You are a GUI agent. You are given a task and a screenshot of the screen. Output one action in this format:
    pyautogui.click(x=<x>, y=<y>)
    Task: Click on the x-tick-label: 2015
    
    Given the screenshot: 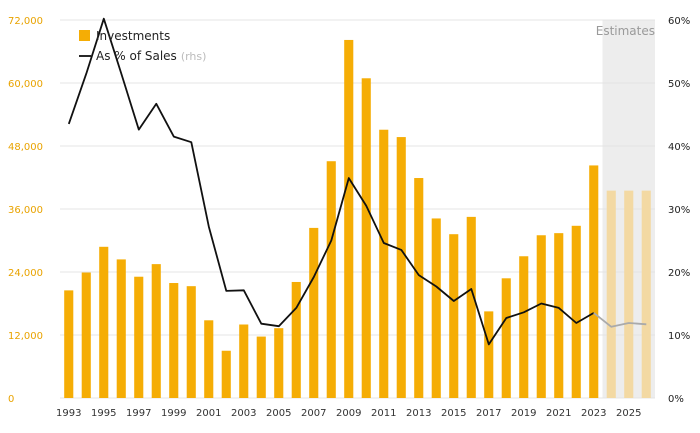 What is the action you would take?
    pyautogui.click(x=453, y=413)
    